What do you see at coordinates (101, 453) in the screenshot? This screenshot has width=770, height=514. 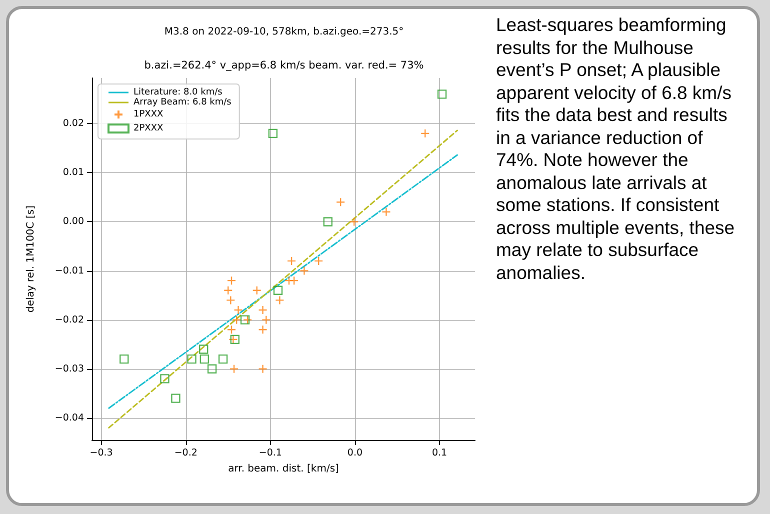 I see `x-tick-label: −0.3` at bounding box center [101, 453].